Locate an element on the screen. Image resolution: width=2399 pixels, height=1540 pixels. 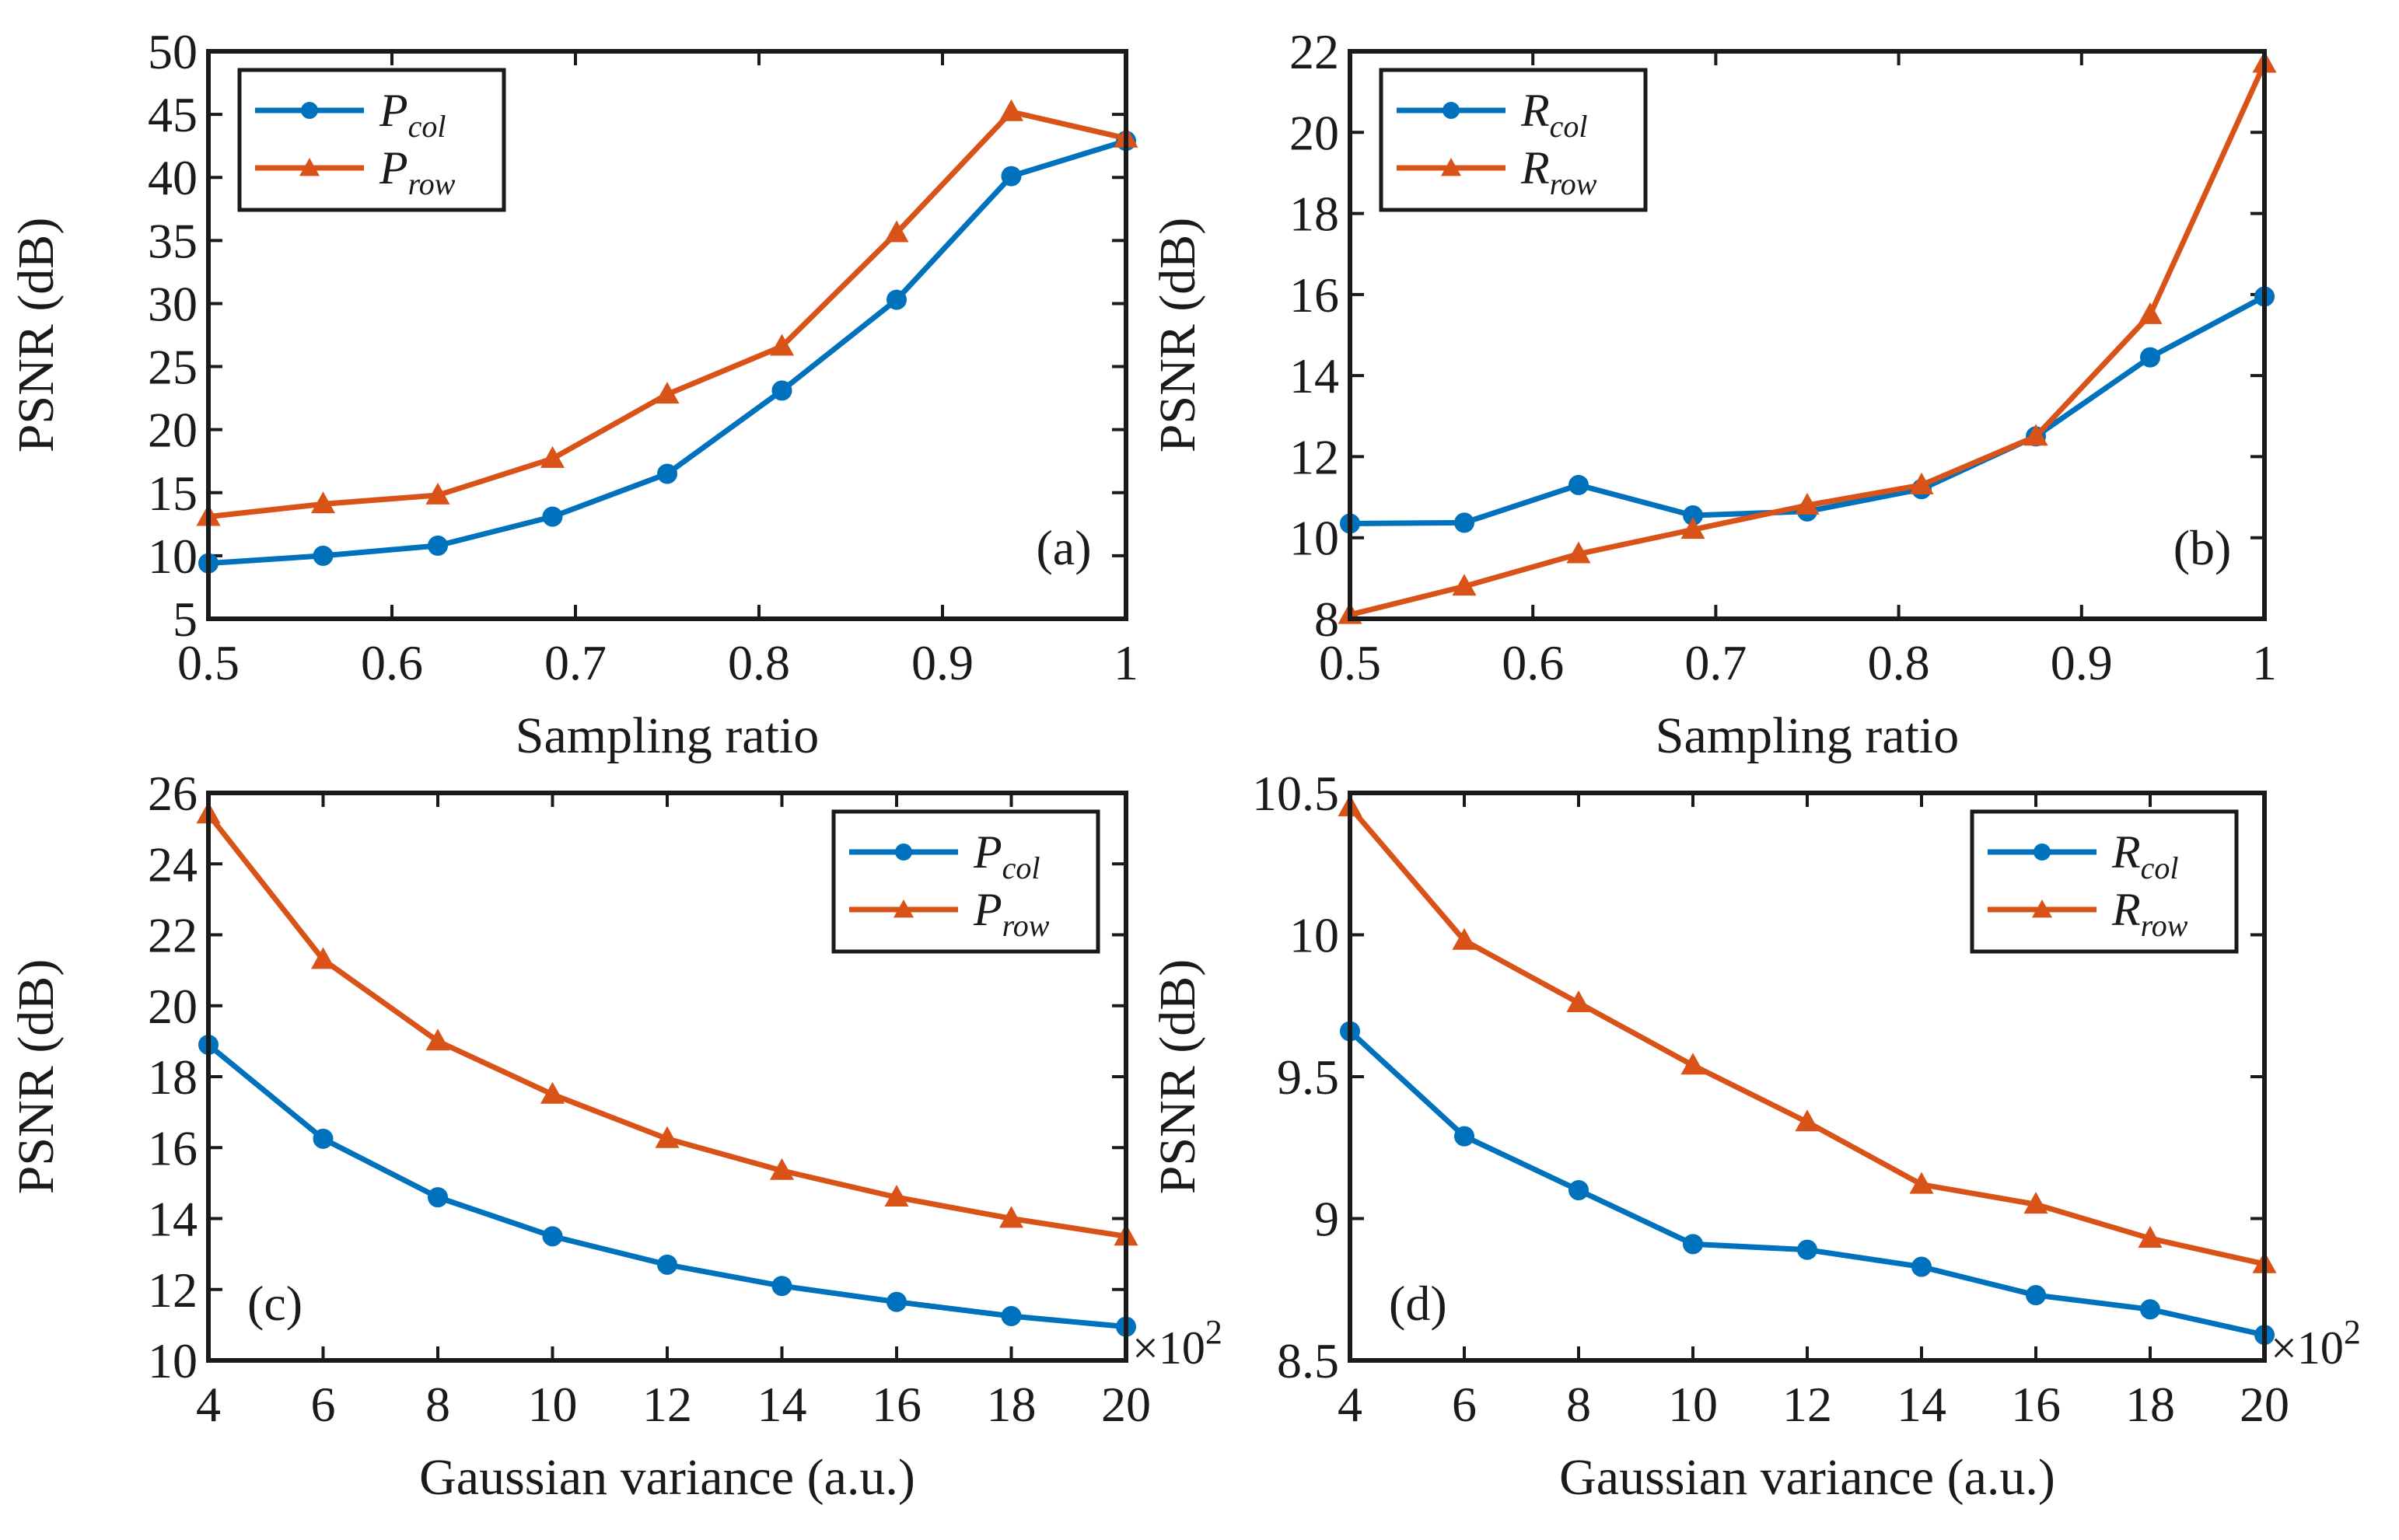
y-tick-label: 16 is located at coordinates (173, 1147).